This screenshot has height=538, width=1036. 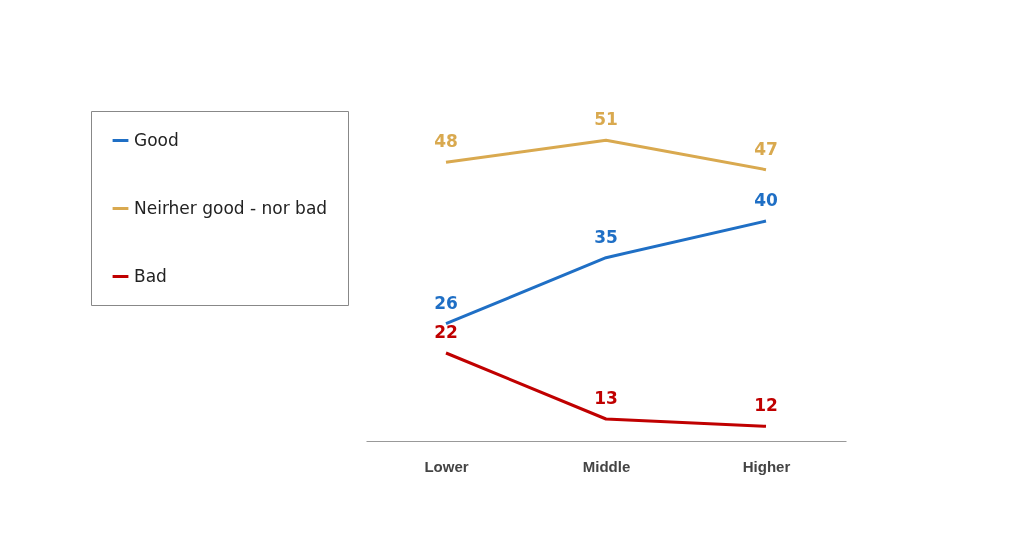 What do you see at coordinates (446, 466) in the screenshot?
I see `x-tick-label: Lower` at bounding box center [446, 466].